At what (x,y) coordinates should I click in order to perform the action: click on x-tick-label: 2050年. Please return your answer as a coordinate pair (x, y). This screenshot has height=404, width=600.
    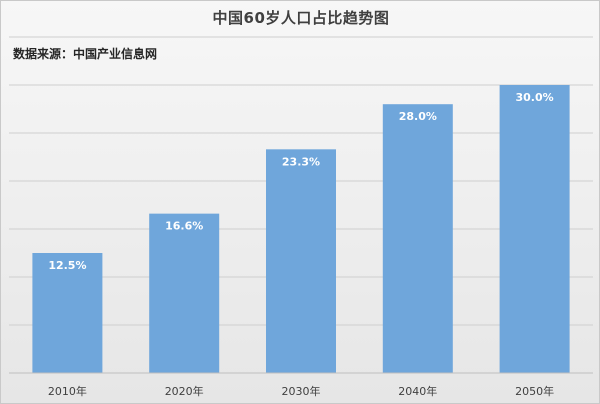
    Looking at the image, I should click on (534, 391).